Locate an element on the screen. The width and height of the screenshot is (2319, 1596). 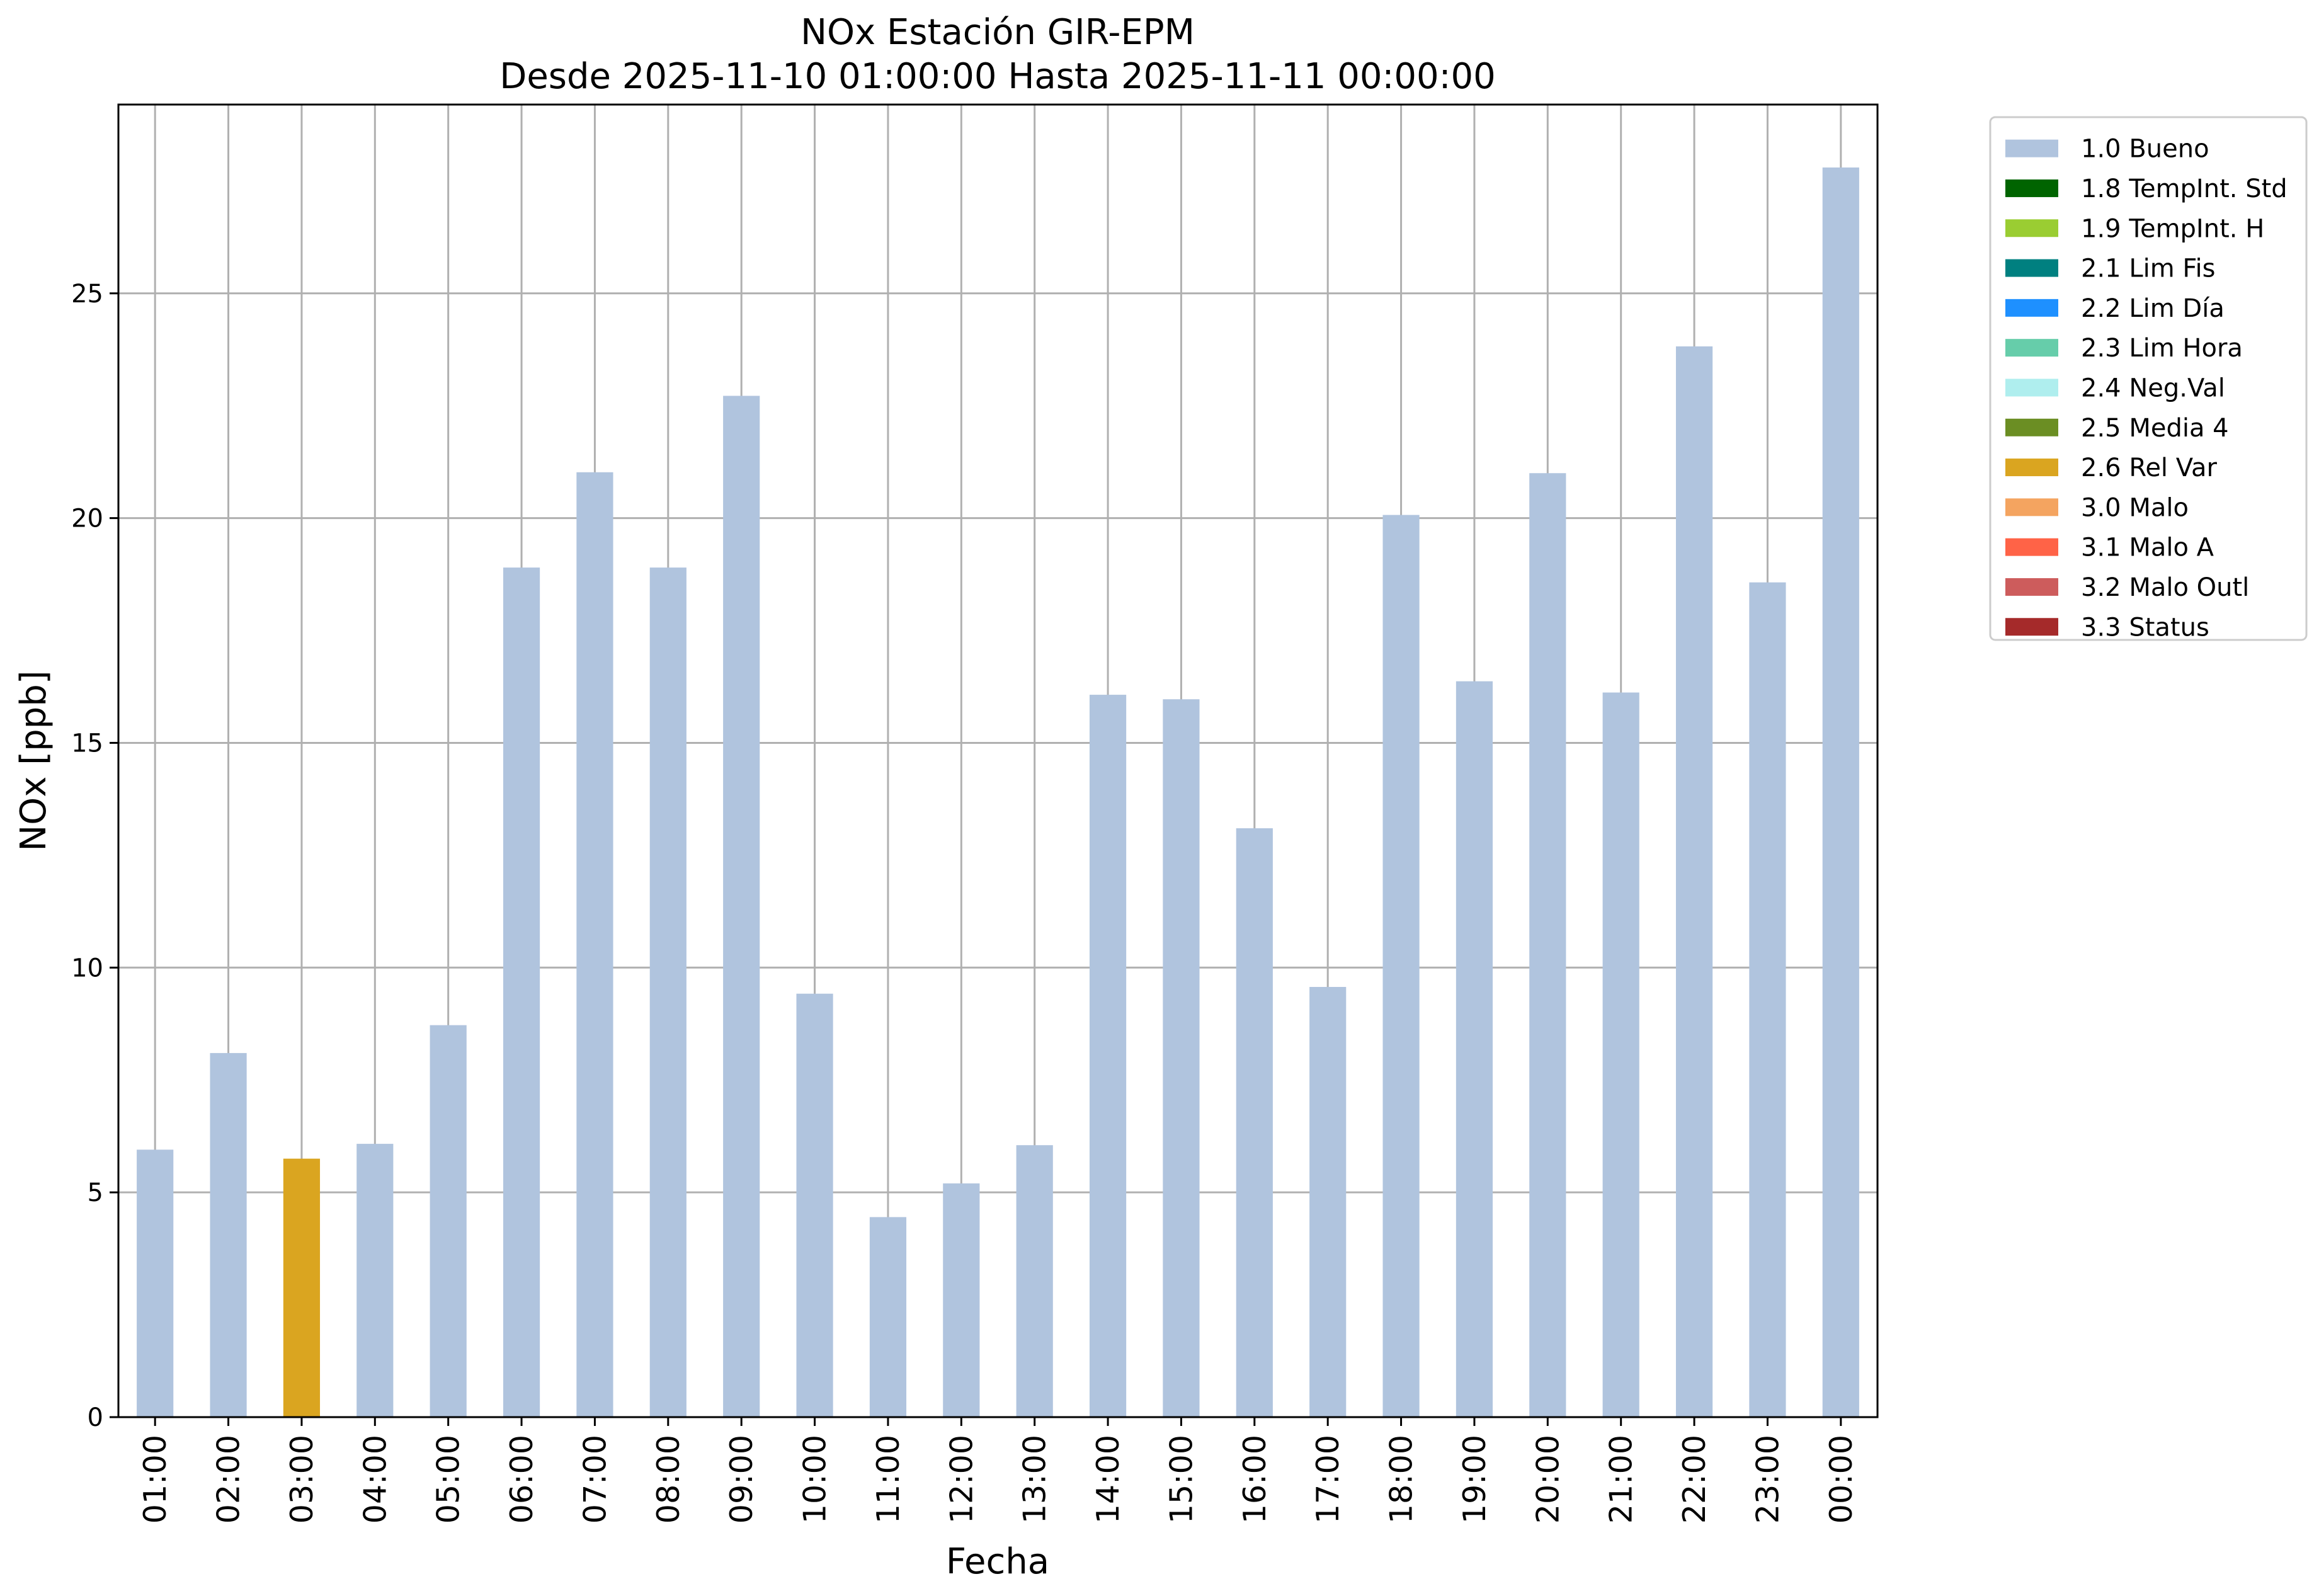
legend-frame is located at coordinates (2148, 378).